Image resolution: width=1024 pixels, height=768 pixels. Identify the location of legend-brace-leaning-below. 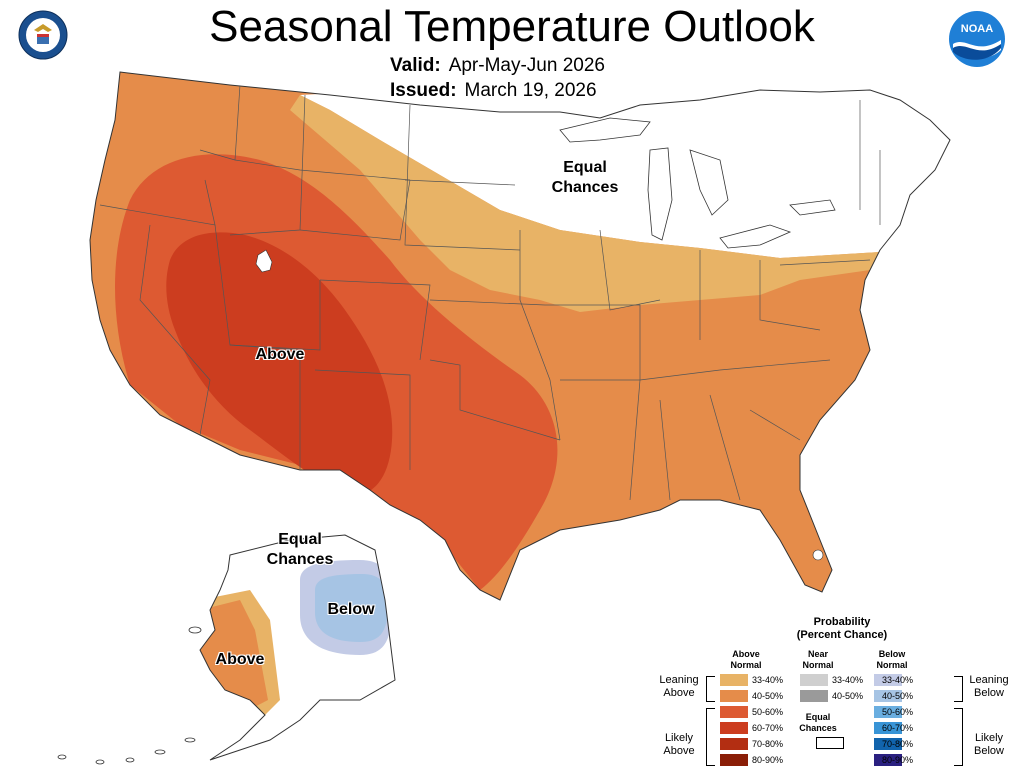
(958, 689).